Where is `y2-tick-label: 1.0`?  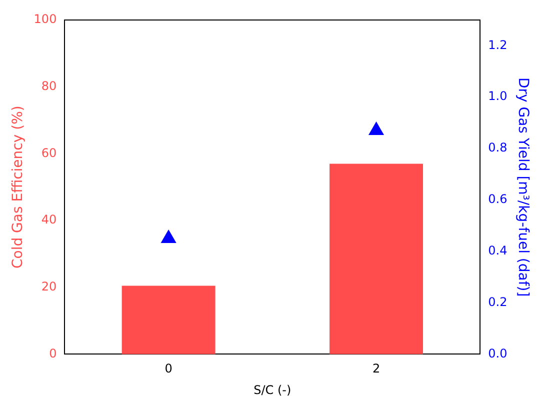 y2-tick-label: 1.0 is located at coordinates (498, 96).